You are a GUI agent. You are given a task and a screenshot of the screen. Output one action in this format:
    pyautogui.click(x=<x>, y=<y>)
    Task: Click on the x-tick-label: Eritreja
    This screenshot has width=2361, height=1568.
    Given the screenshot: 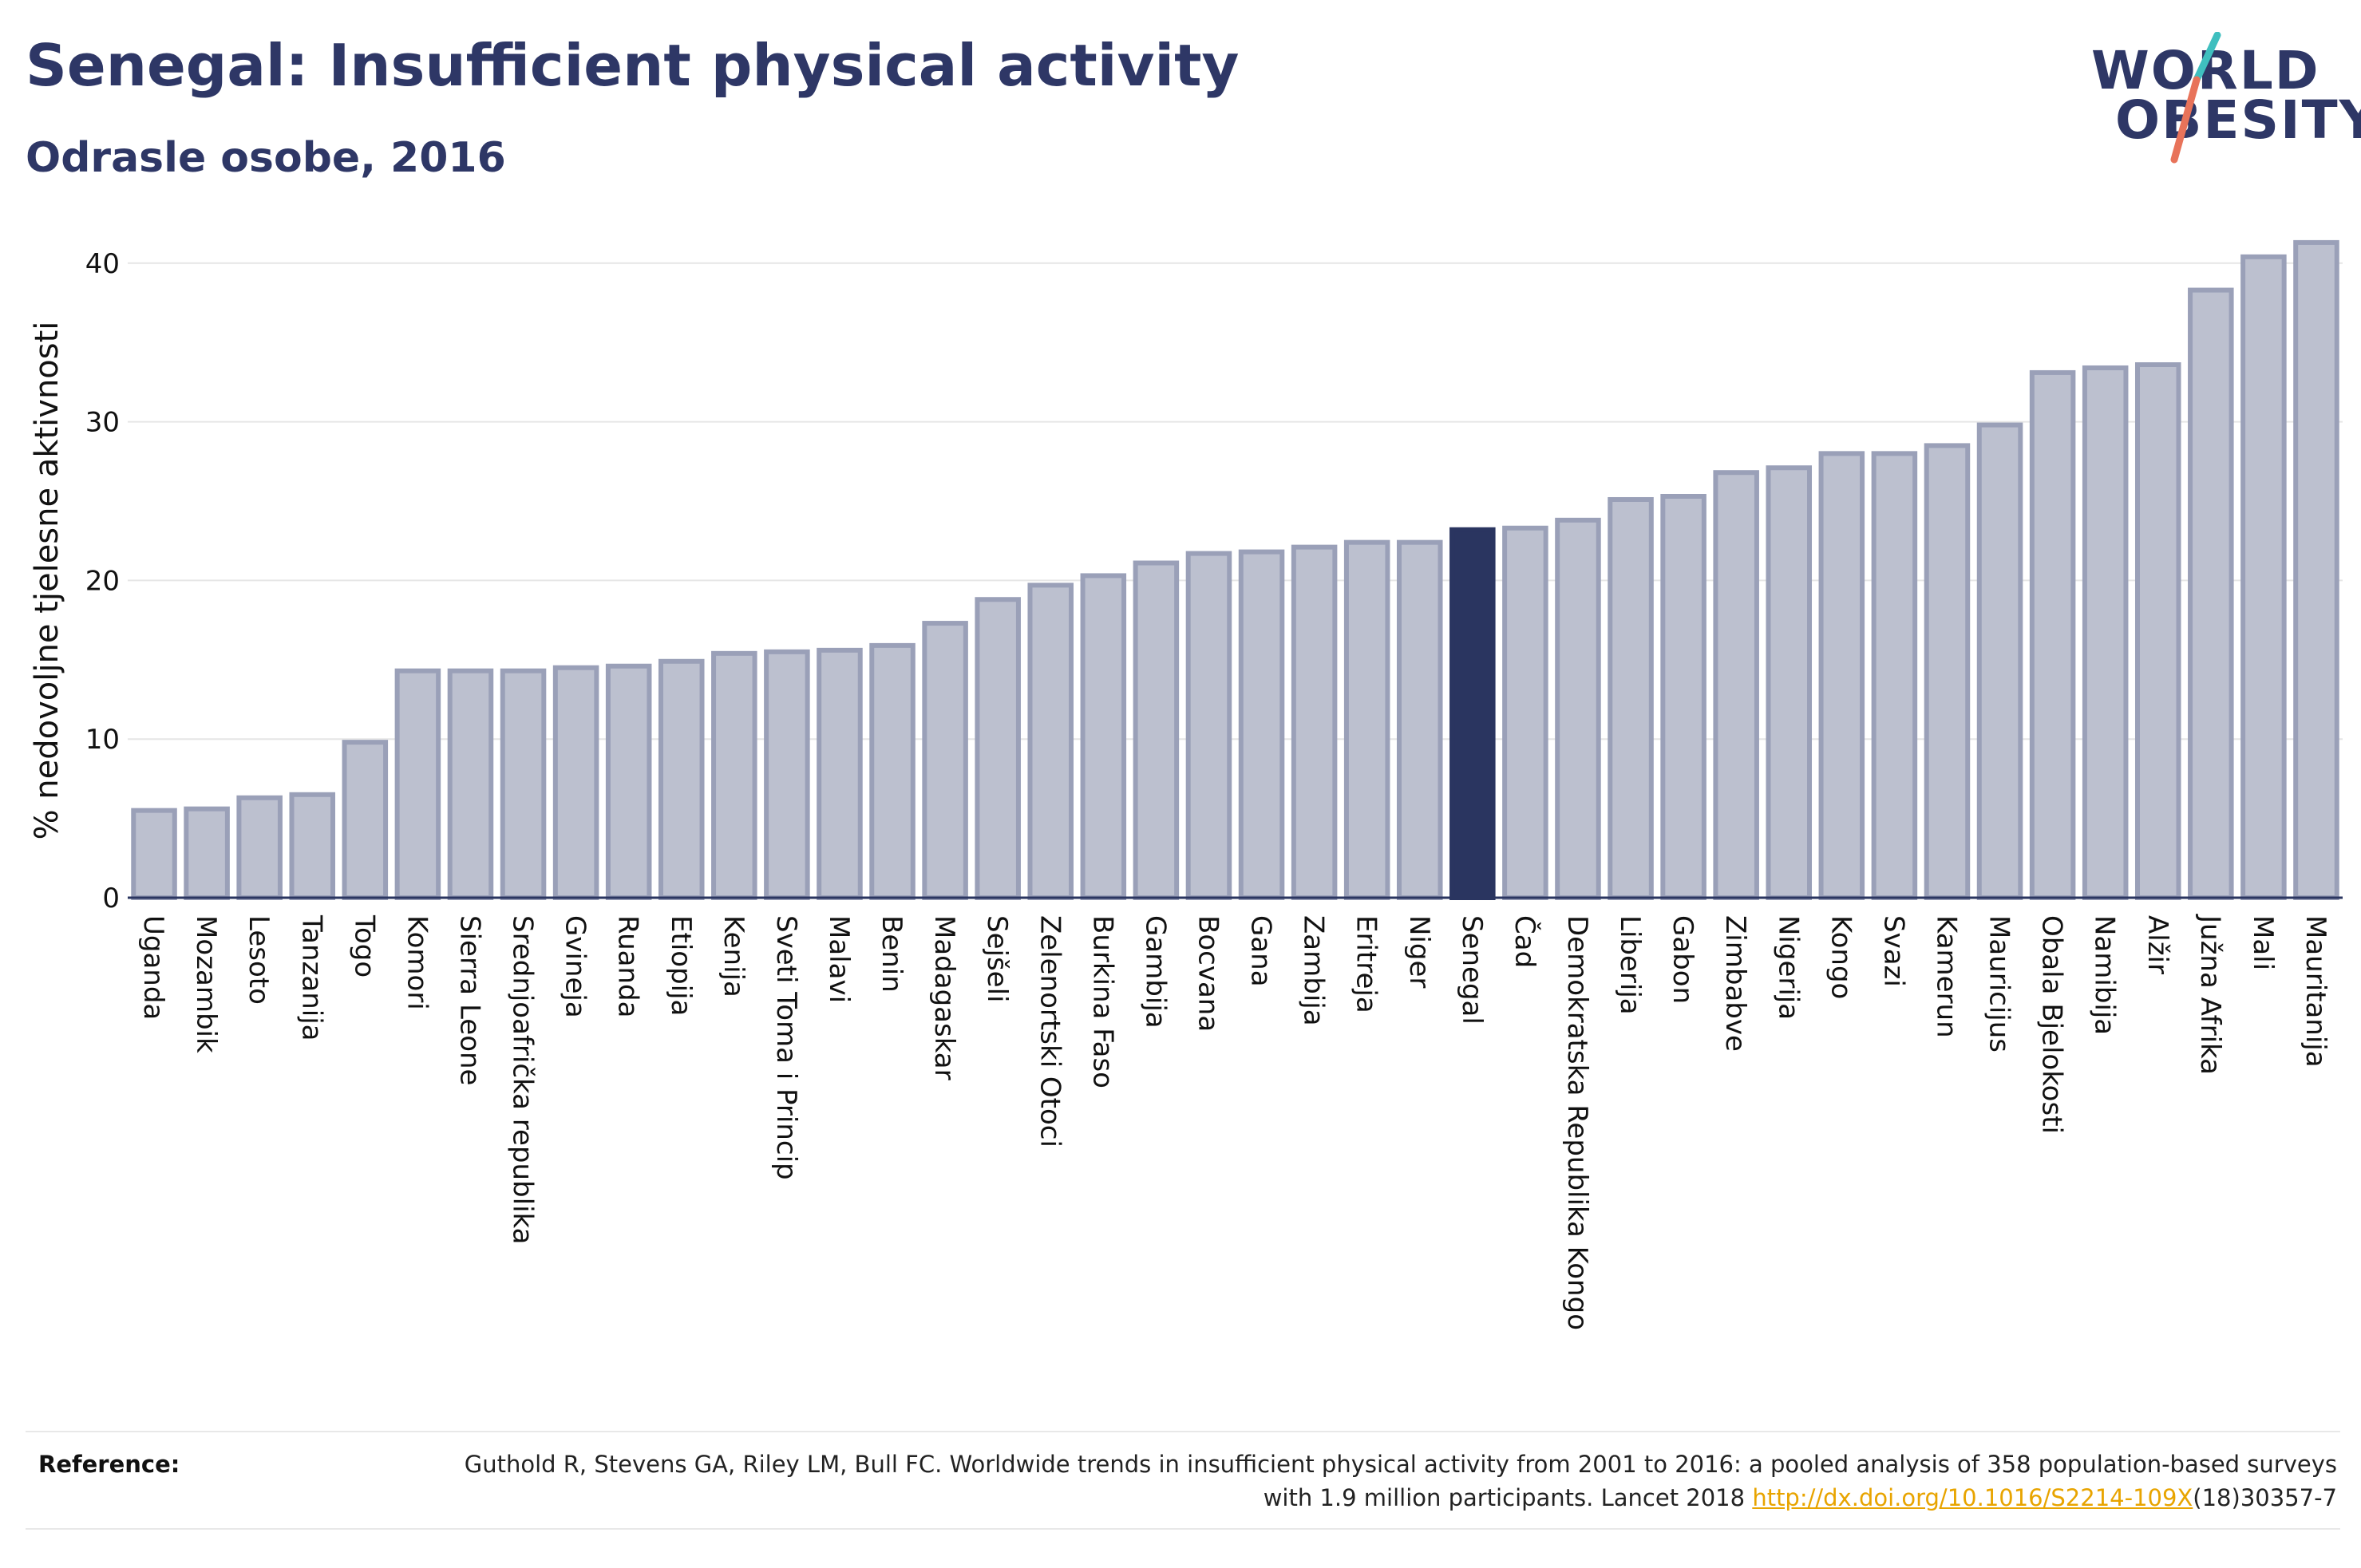 What is the action you would take?
    pyautogui.click(x=1366, y=964)
    